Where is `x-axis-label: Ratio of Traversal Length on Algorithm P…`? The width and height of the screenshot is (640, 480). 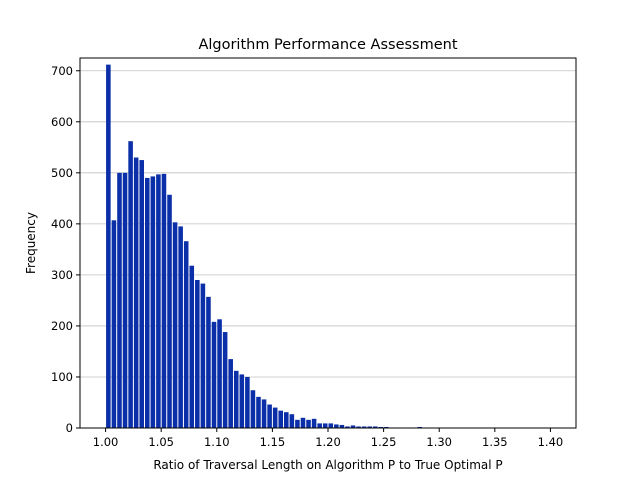 x-axis-label: Ratio of Traversal Length on Algorithm P… is located at coordinates (327, 465).